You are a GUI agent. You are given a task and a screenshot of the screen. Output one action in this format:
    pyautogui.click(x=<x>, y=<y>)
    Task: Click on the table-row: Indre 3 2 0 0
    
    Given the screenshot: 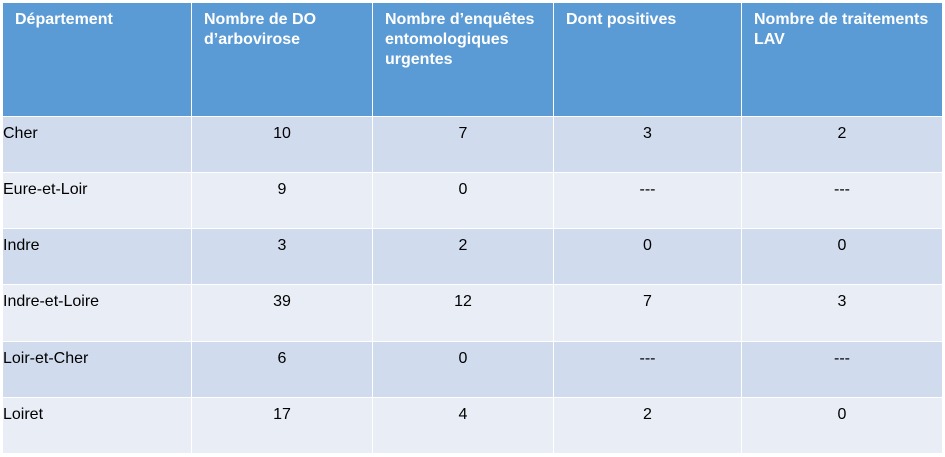 What is the action you would take?
    pyautogui.click(x=472, y=257)
    